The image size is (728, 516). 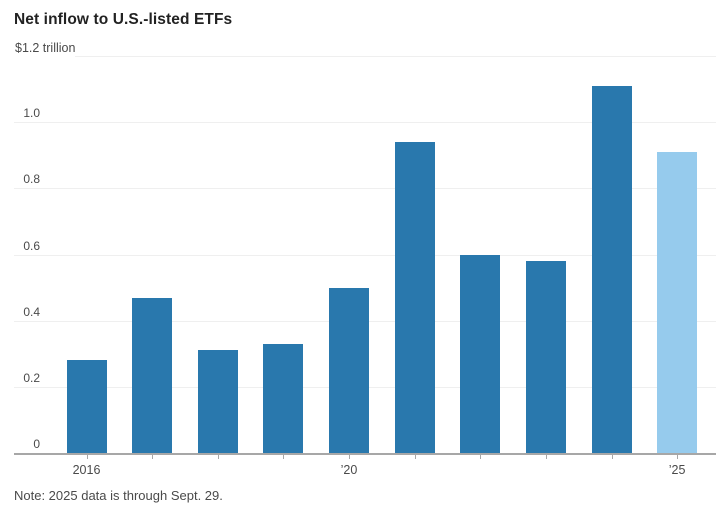 I want to click on bar-2023, so click(x=545, y=357).